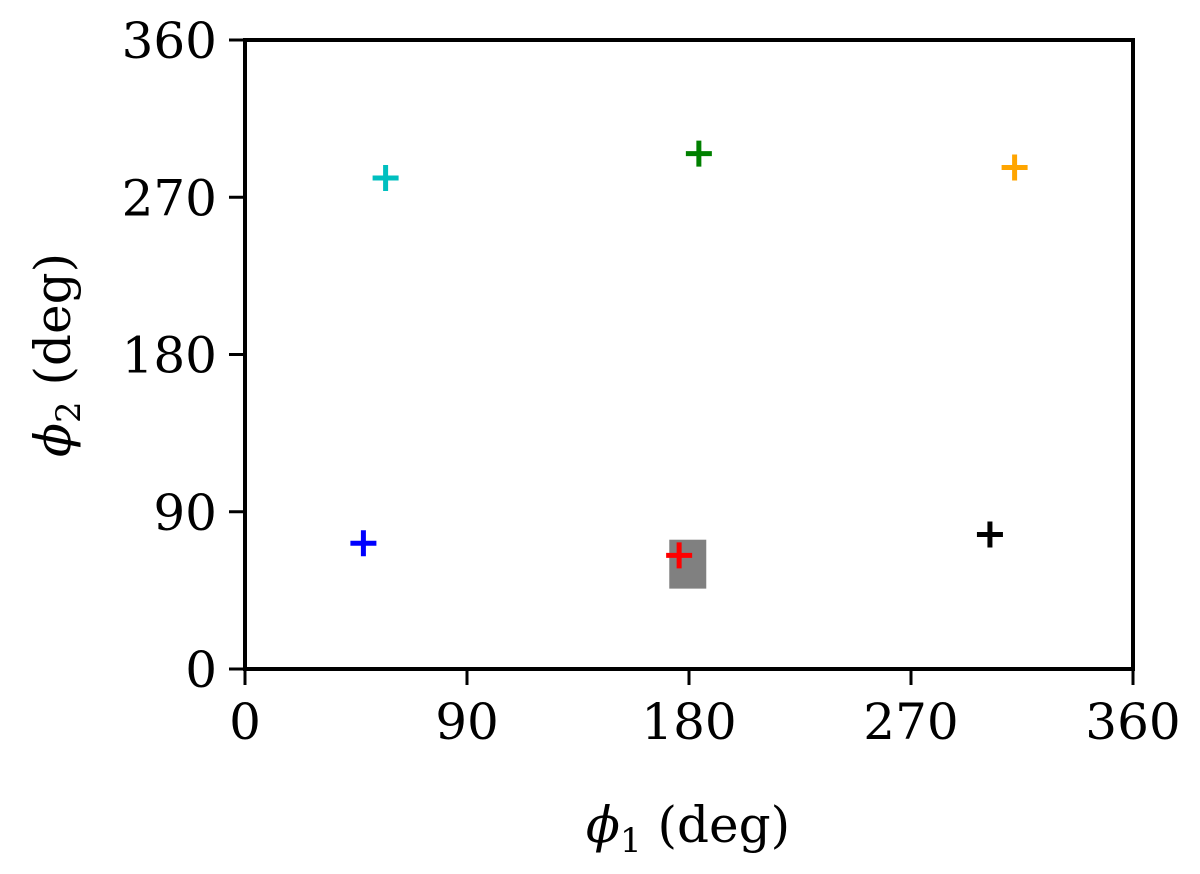  Describe the element at coordinates (185, 513) in the screenshot. I see `y-tick-label: 90` at that location.